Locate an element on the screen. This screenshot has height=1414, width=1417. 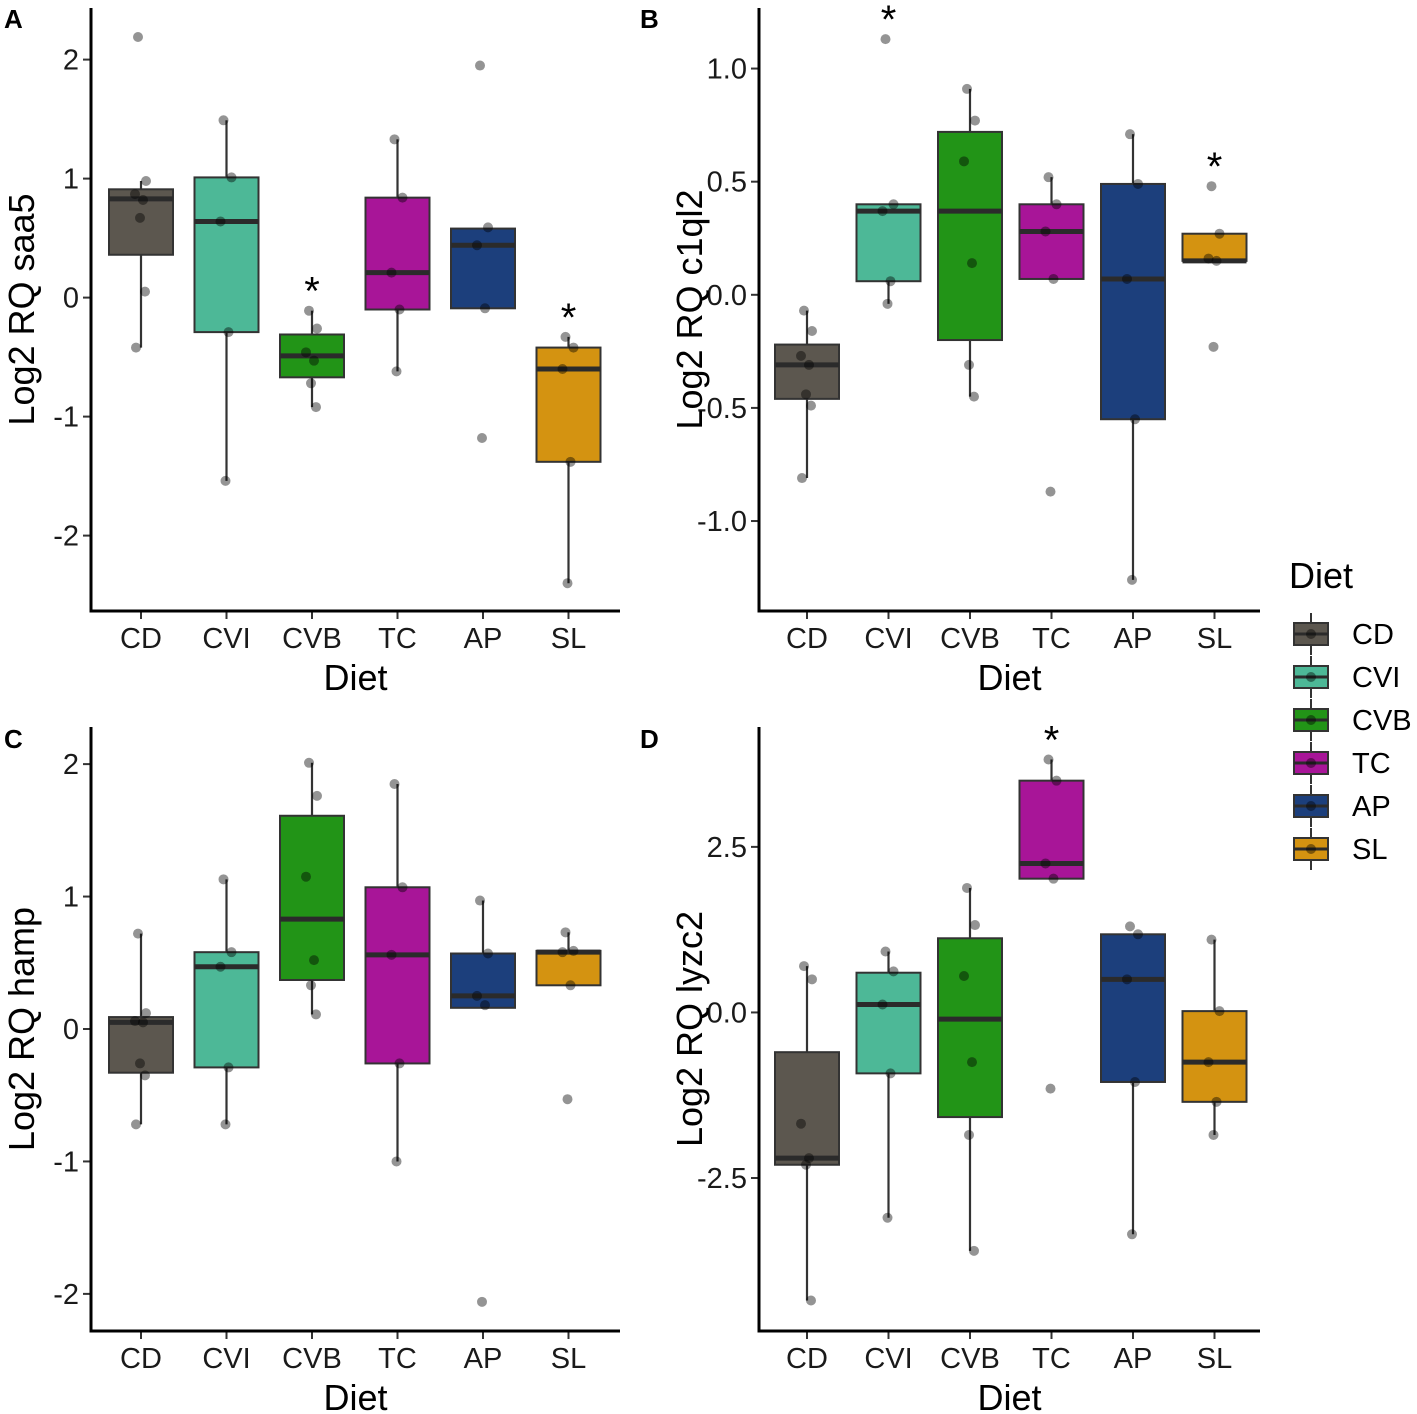
legend: Diet CD CVI CVB TC AP SL is located at coordinates (1350, 712).